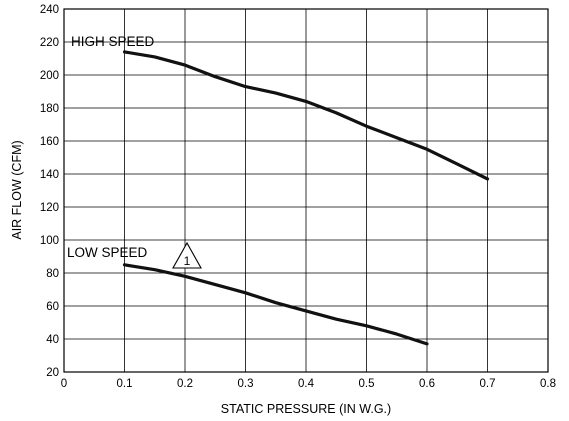 The height and width of the screenshot is (421, 569). I want to click on x-tick-label: 0.1, so click(125, 384).